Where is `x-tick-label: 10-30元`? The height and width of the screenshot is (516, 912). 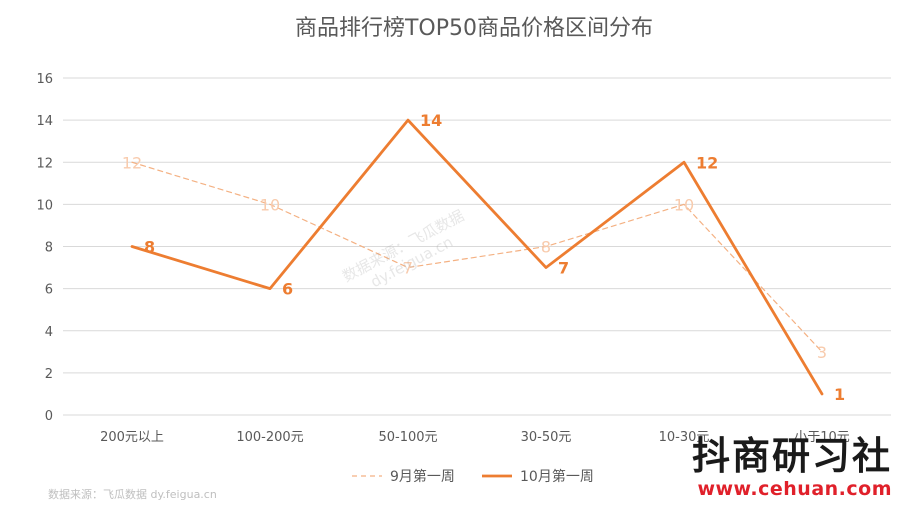 x-tick-label: 10-30元 is located at coordinates (684, 437).